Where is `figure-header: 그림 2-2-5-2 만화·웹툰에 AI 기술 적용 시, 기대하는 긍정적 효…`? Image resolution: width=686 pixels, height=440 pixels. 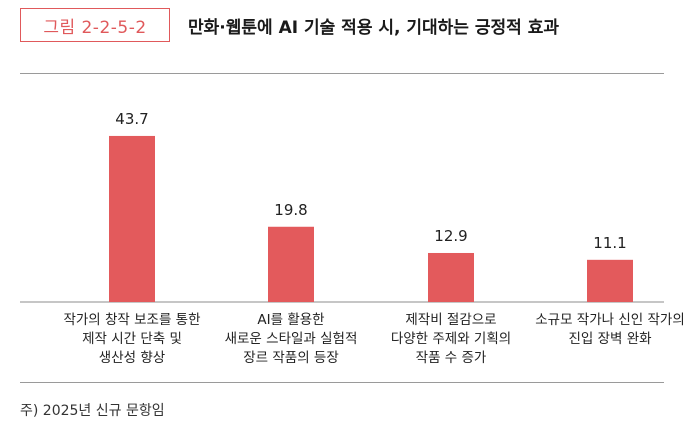 figure-header: 그림 2-2-5-2 만화·웹툰에 AI 기술 적용 시, 기대하는 긍정적 효… is located at coordinates (289, 25).